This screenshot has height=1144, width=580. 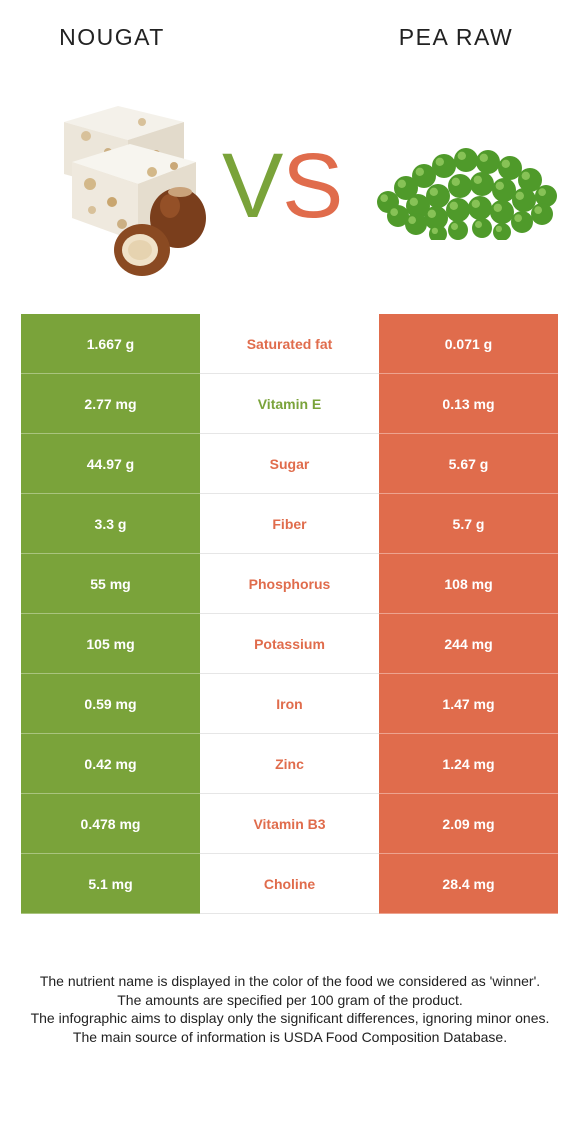 I want to click on table-row: 1.667 g Saturated fat 0.071 g, so click(x=289, y=344).